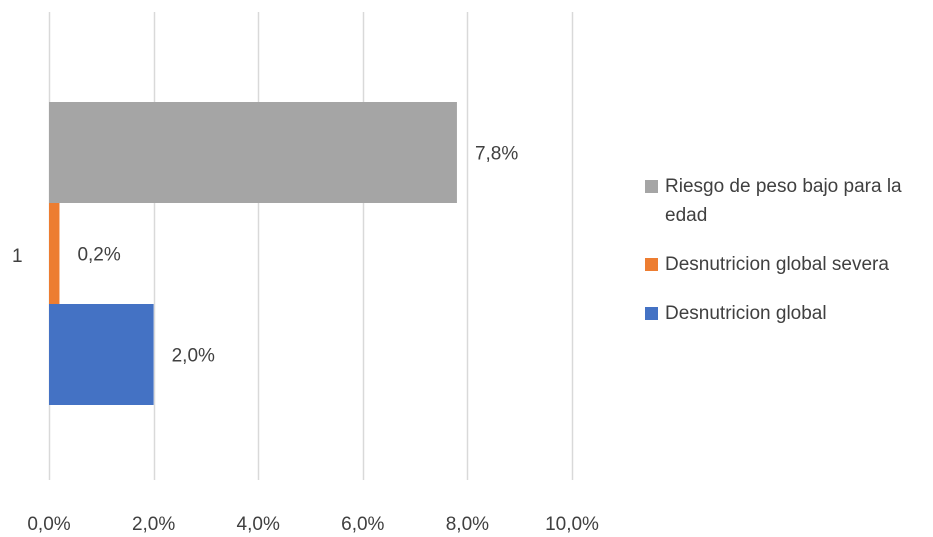 Image resolution: width=933 pixels, height=537 pixels. Describe the element at coordinates (153, 524) in the screenshot. I see `x-tick-label: 2,0%` at that location.